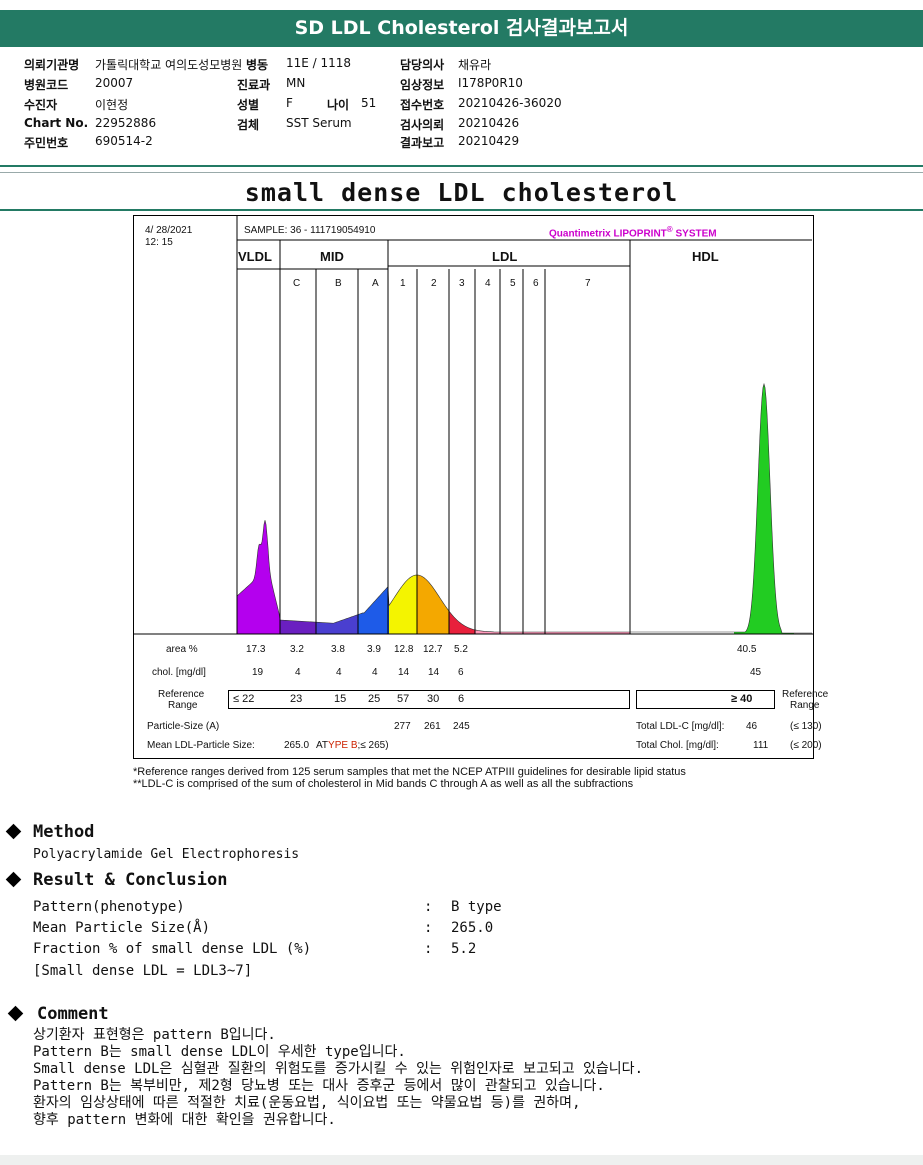  What do you see at coordinates (472, 928) in the screenshot?
I see `result-value-mean-size: 265.0` at bounding box center [472, 928].